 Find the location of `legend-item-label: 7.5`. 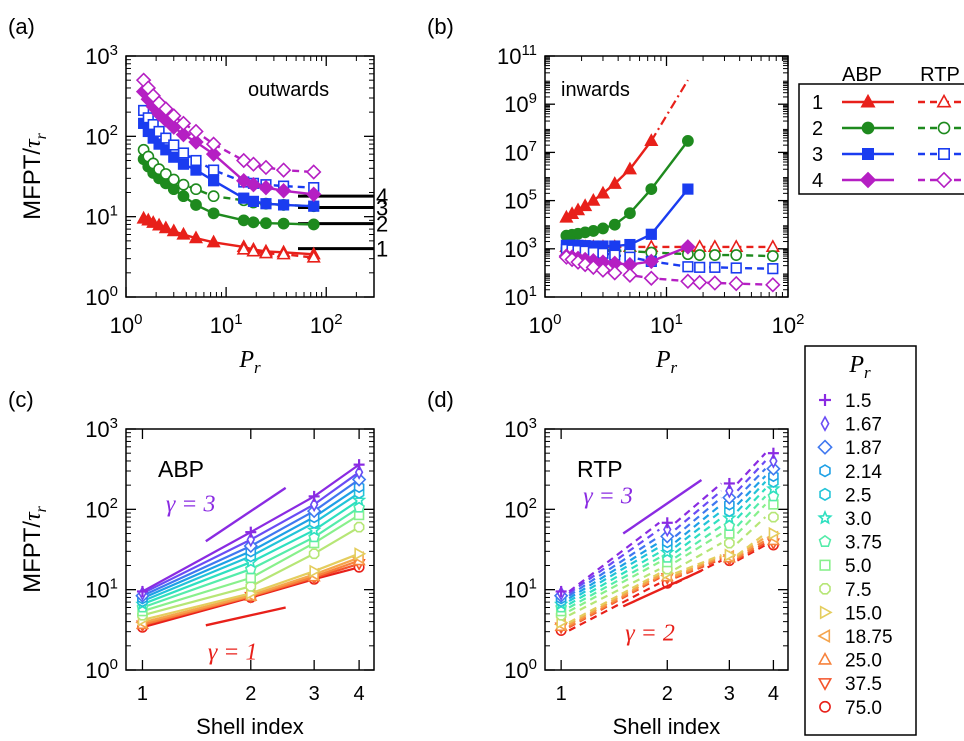

legend-item-label: 7.5 is located at coordinates (858, 590).